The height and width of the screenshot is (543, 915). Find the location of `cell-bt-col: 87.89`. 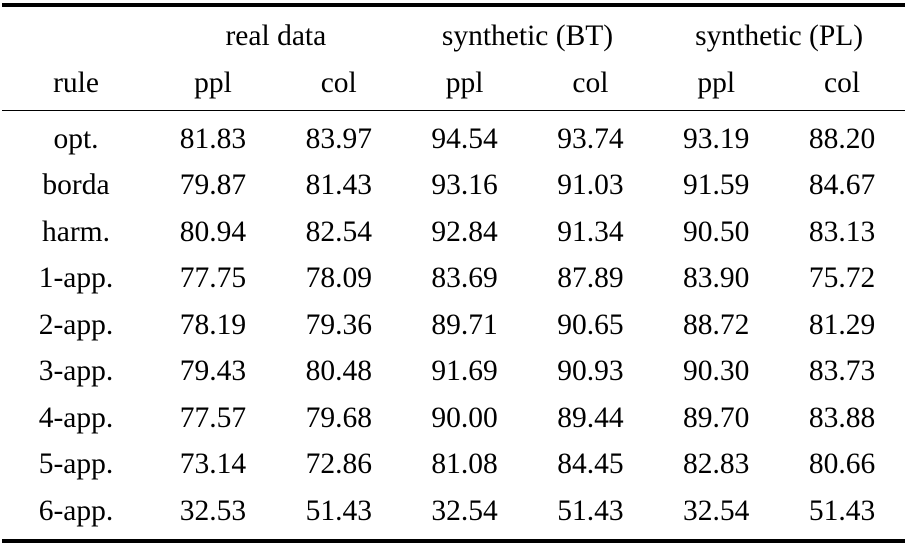

cell-bt-col: 87.89 is located at coordinates (590, 278).